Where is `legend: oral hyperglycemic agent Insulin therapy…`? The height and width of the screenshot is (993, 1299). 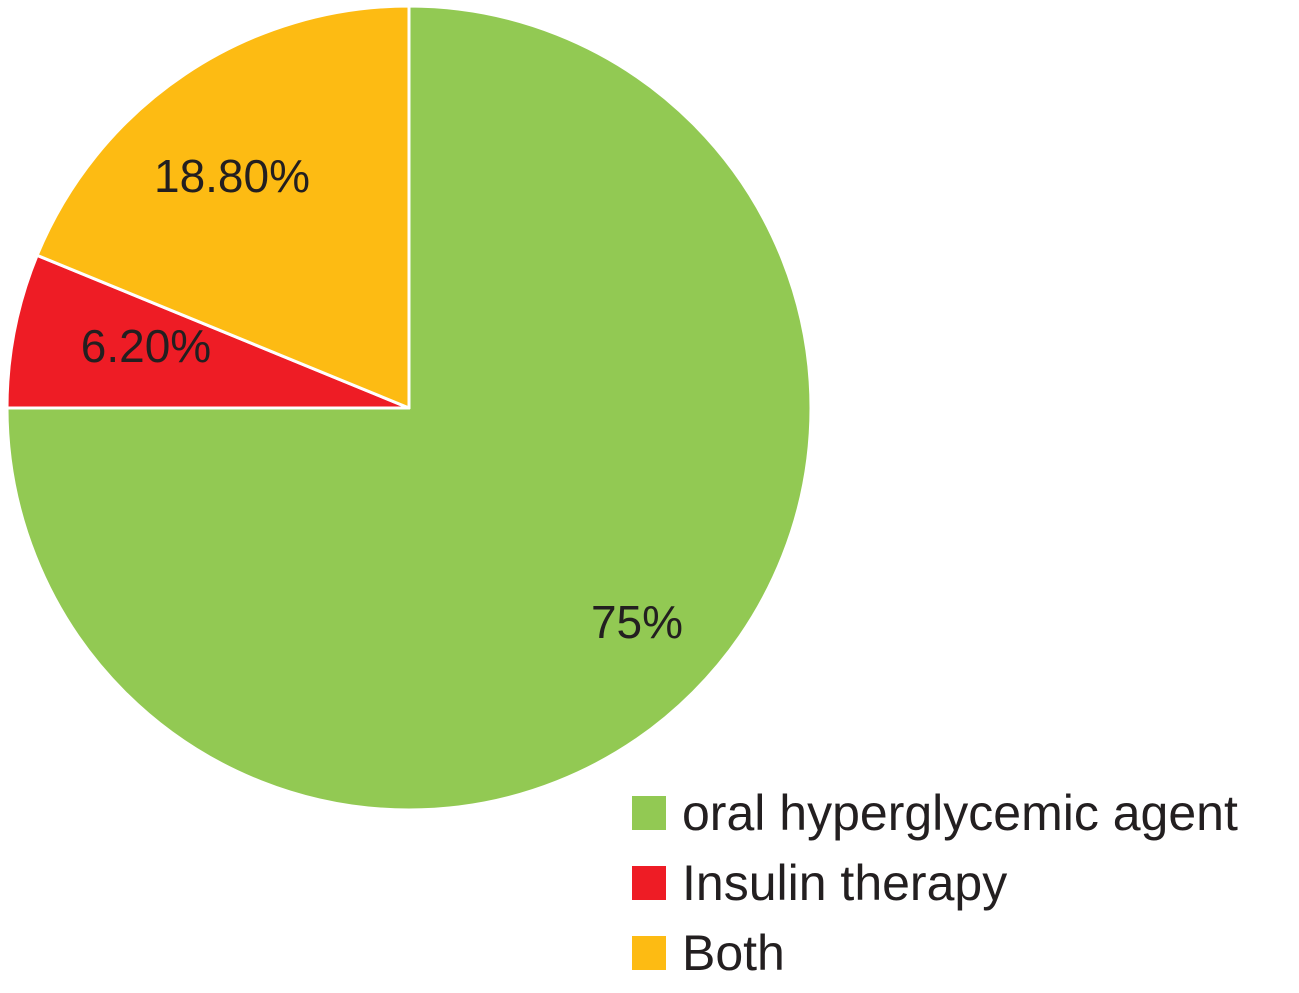 legend: oral hyperglycemic agent Insulin therapy… is located at coordinates (935, 883).